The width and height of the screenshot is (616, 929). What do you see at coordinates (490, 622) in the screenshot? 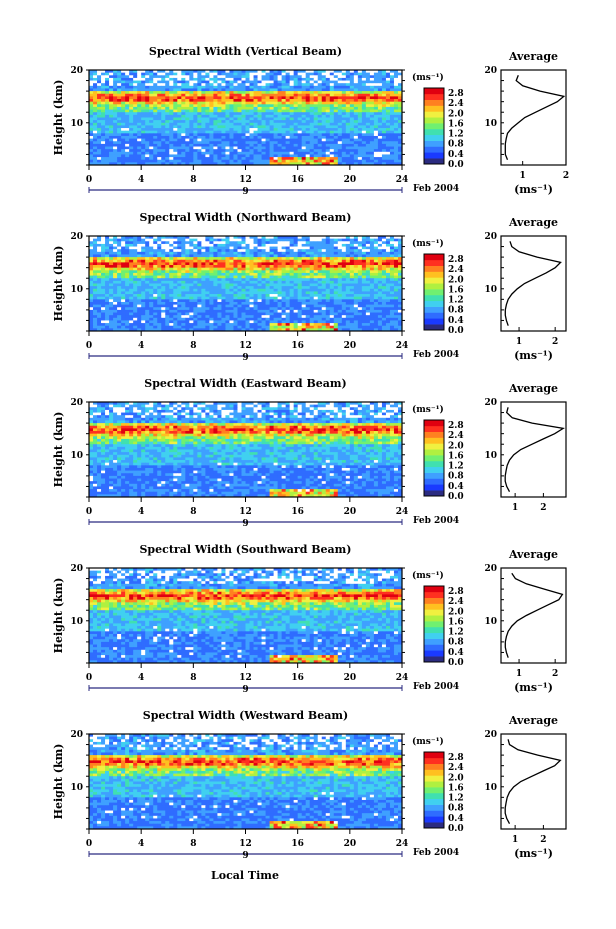
I see `avg-y-tick-label: 10` at bounding box center [490, 622].